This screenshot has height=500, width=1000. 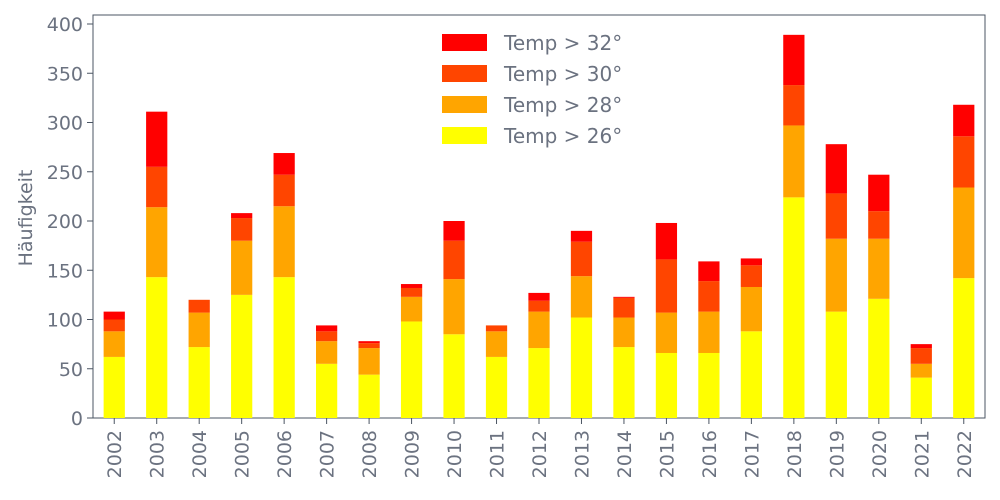 I want to click on y-tick-label: 250, so click(x=65, y=173).